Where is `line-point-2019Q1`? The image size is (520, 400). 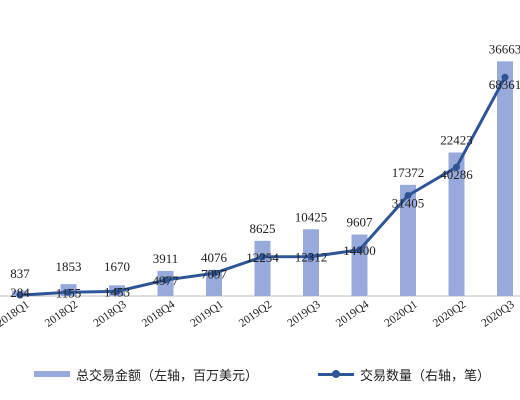
line-point-2019Q1 is located at coordinates (214, 273).